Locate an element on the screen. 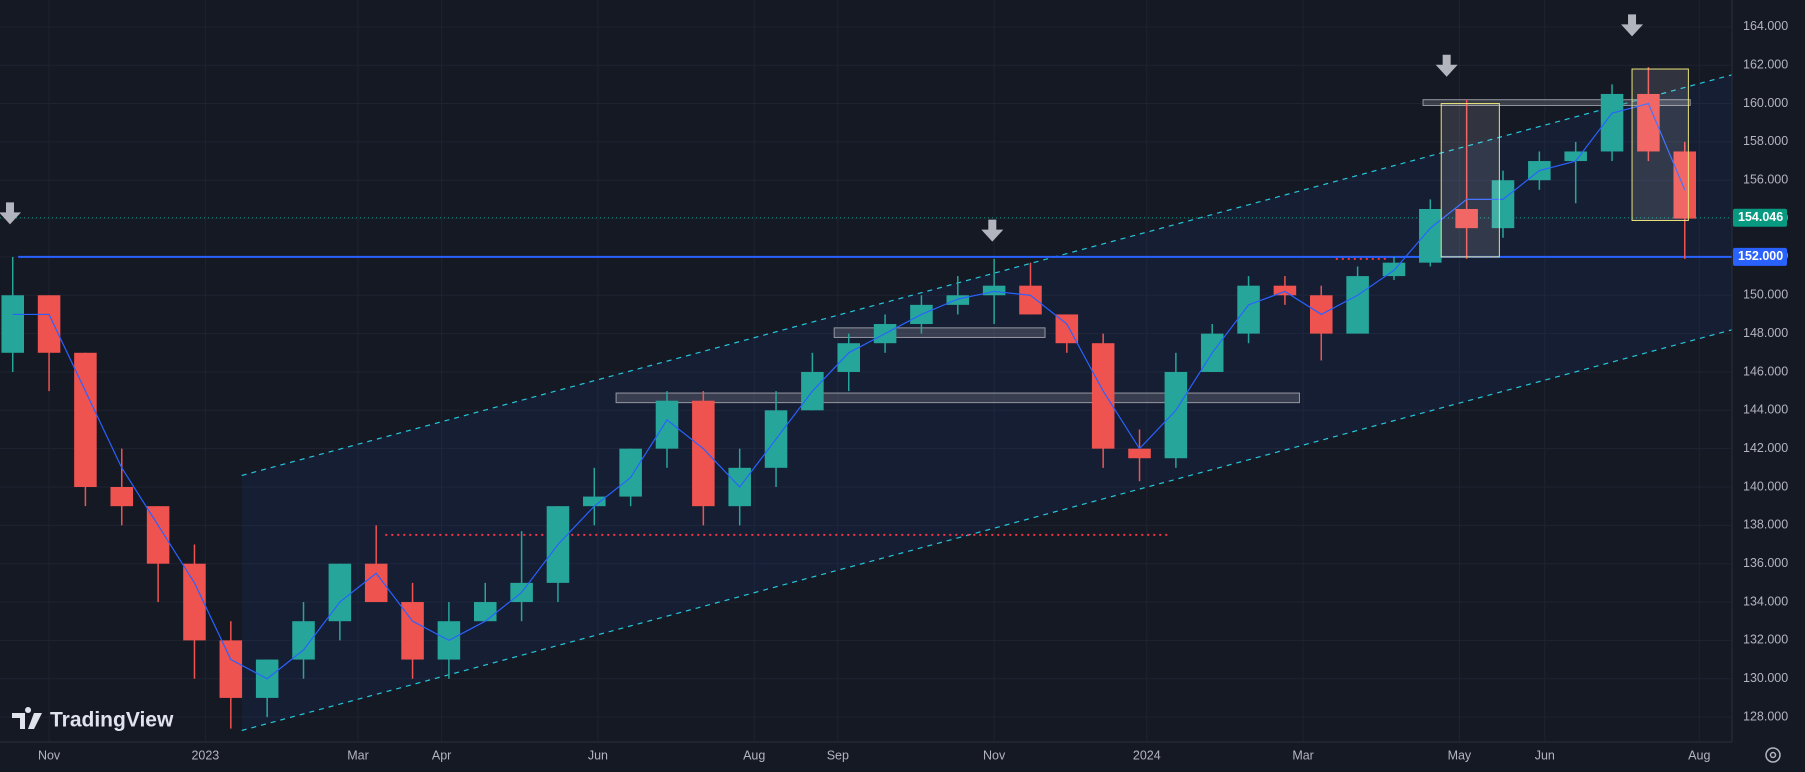 This screenshot has width=1805, height=772. x-tick-label: 2024 is located at coordinates (1147, 755).